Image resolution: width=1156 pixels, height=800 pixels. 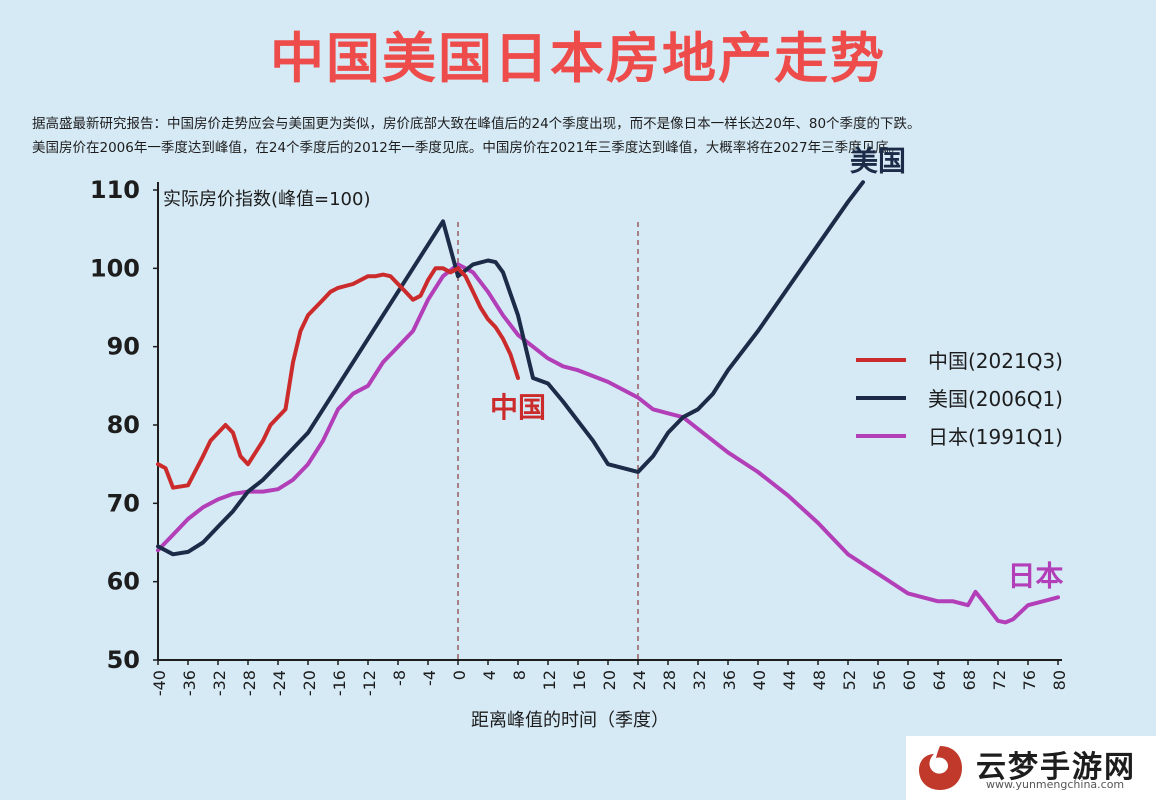 What do you see at coordinates (123, 425) in the screenshot?
I see `y-tick-label: 80` at bounding box center [123, 425].